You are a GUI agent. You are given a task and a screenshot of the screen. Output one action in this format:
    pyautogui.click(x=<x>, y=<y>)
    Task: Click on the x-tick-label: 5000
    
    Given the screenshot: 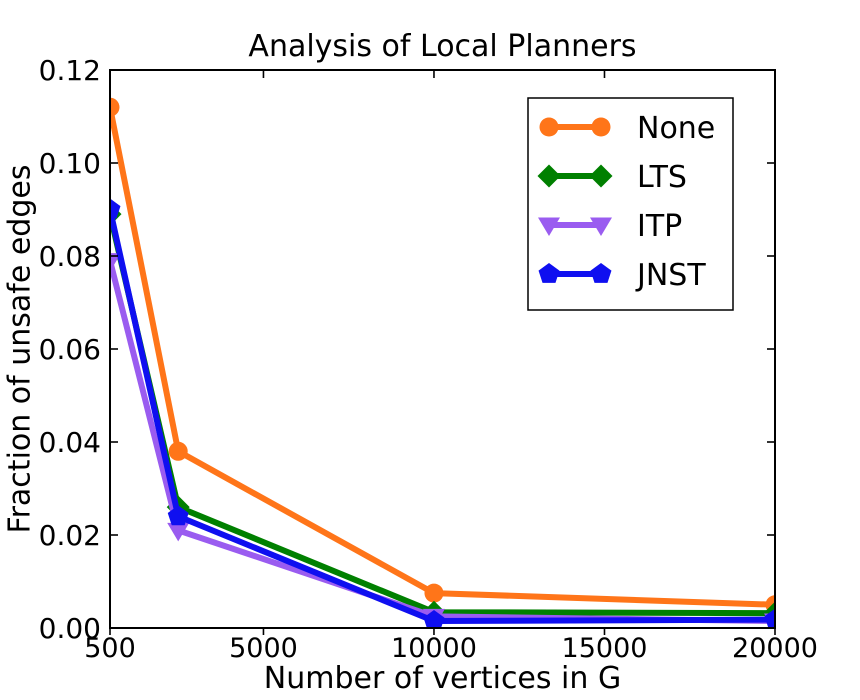 What is the action you would take?
    pyautogui.click(x=263, y=648)
    